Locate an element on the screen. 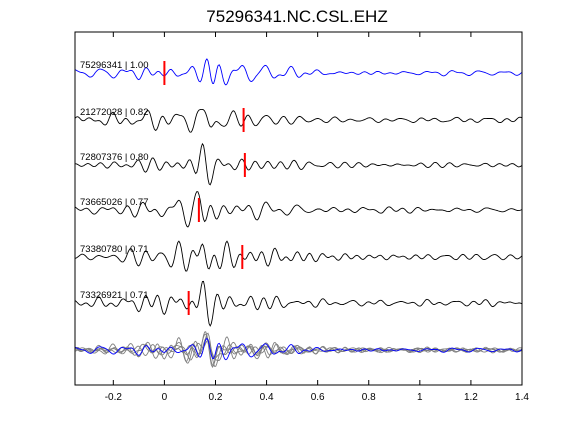 The width and height of the screenshot is (576, 432). pick-markers-group is located at coordinates (204, 188).